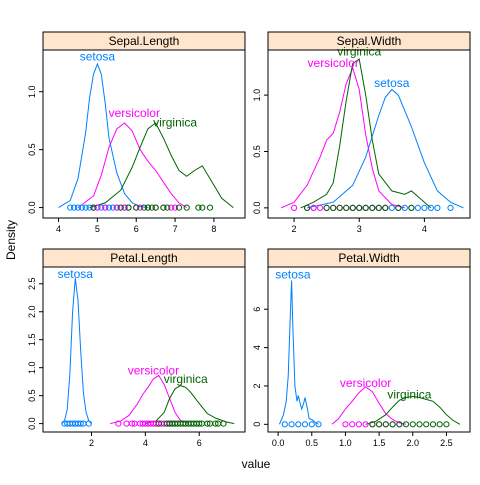 Image resolution: width=480 pixels, height=485 pixels. I want to click on x-tick-label: 3, so click(359, 229).